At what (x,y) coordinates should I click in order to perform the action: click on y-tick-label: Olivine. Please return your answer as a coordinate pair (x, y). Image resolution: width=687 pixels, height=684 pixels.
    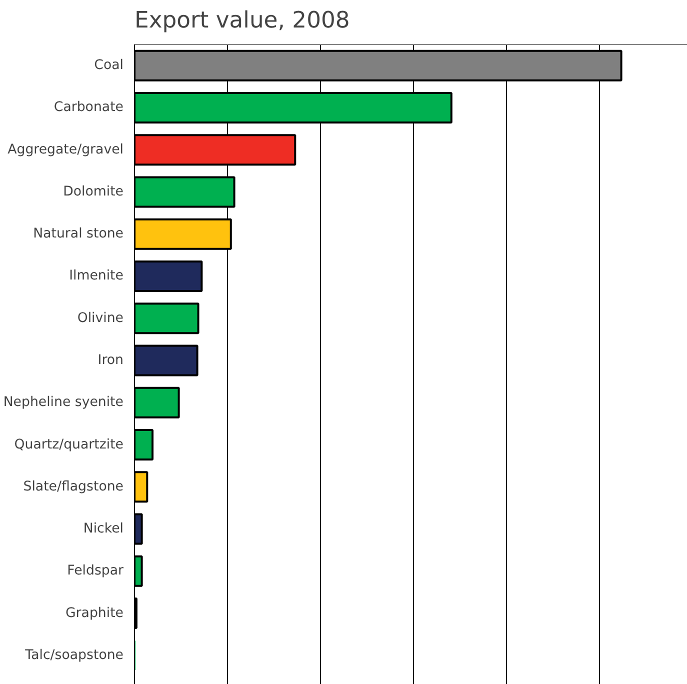
    Looking at the image, I should click on (100, 318).